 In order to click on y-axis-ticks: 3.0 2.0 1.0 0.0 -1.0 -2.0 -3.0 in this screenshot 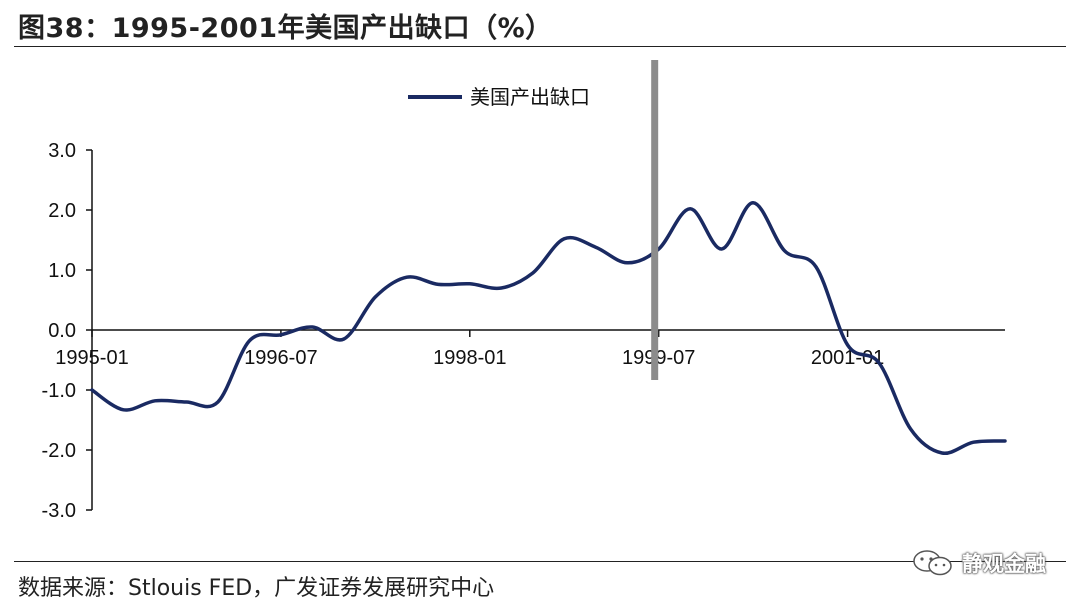, I will do `click(67, 331)`.